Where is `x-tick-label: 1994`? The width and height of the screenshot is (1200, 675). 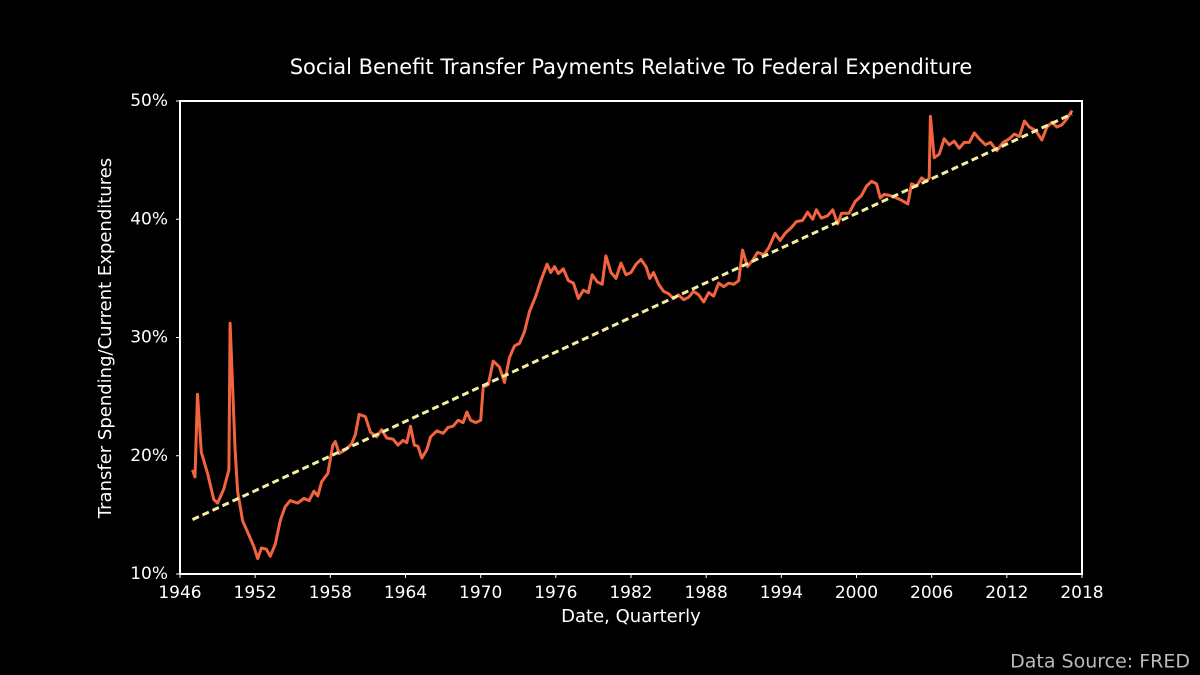
x-tick-label: 1994 is located at coordinates (781, 593).